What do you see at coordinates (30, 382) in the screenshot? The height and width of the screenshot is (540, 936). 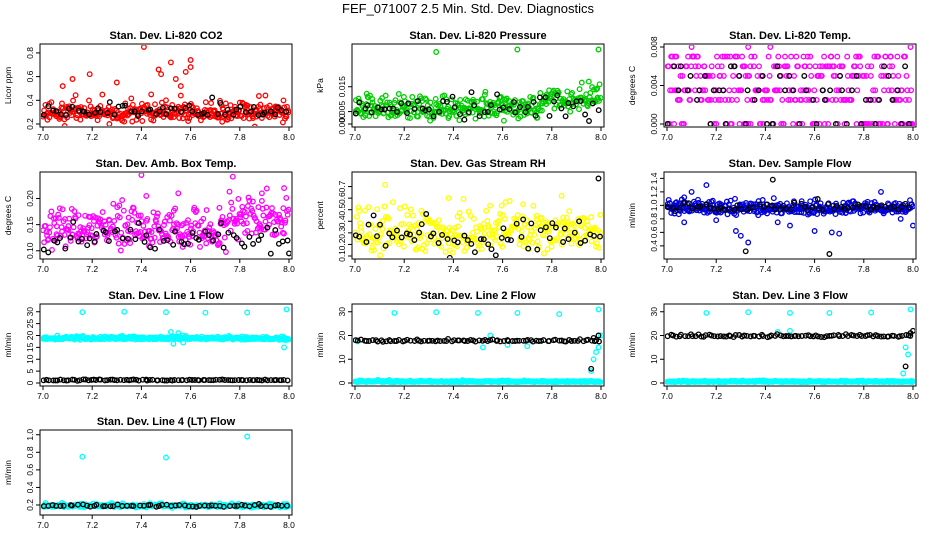 I see `y-tick-label: 0` at bounding box center [30, 382].